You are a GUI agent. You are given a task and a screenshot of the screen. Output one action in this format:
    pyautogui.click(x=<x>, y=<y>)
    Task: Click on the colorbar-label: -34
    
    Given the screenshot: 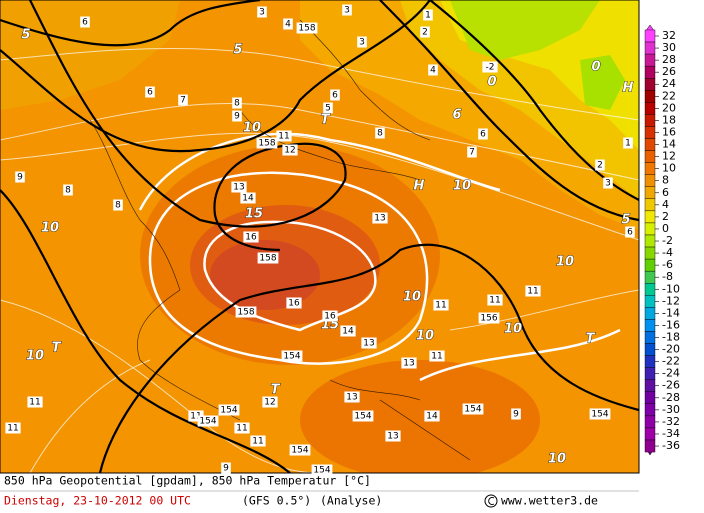 What is the action you would take?
    pyautogui.click(x=671, y=433)
    